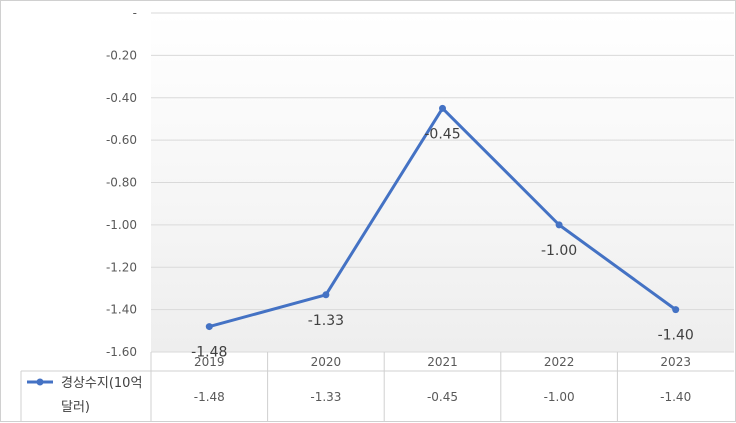 This screenshot has width=736, height=423. I want to click on y-tick-label: -0.40, so click(121, 98).